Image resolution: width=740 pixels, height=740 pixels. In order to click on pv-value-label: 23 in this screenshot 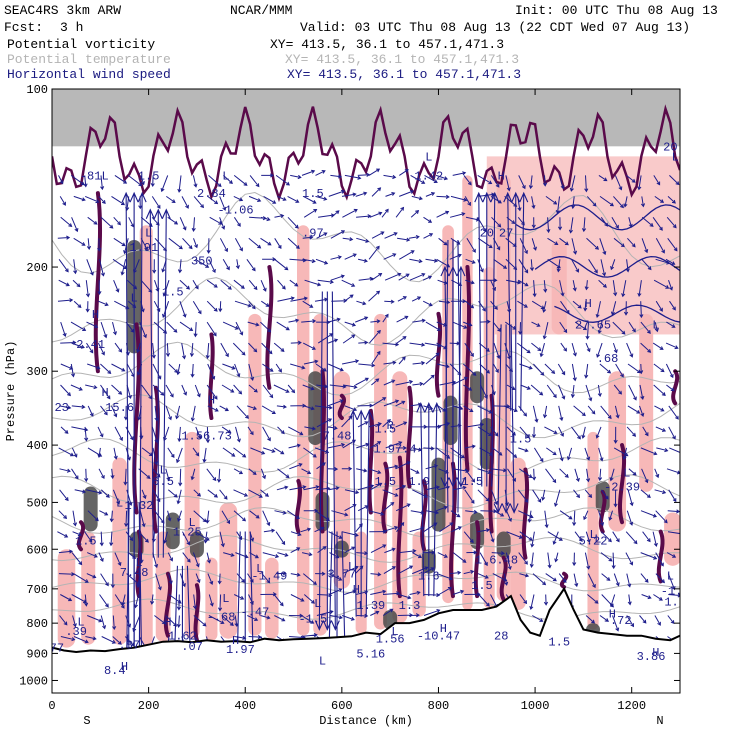, I will do `click(61, 408)`.